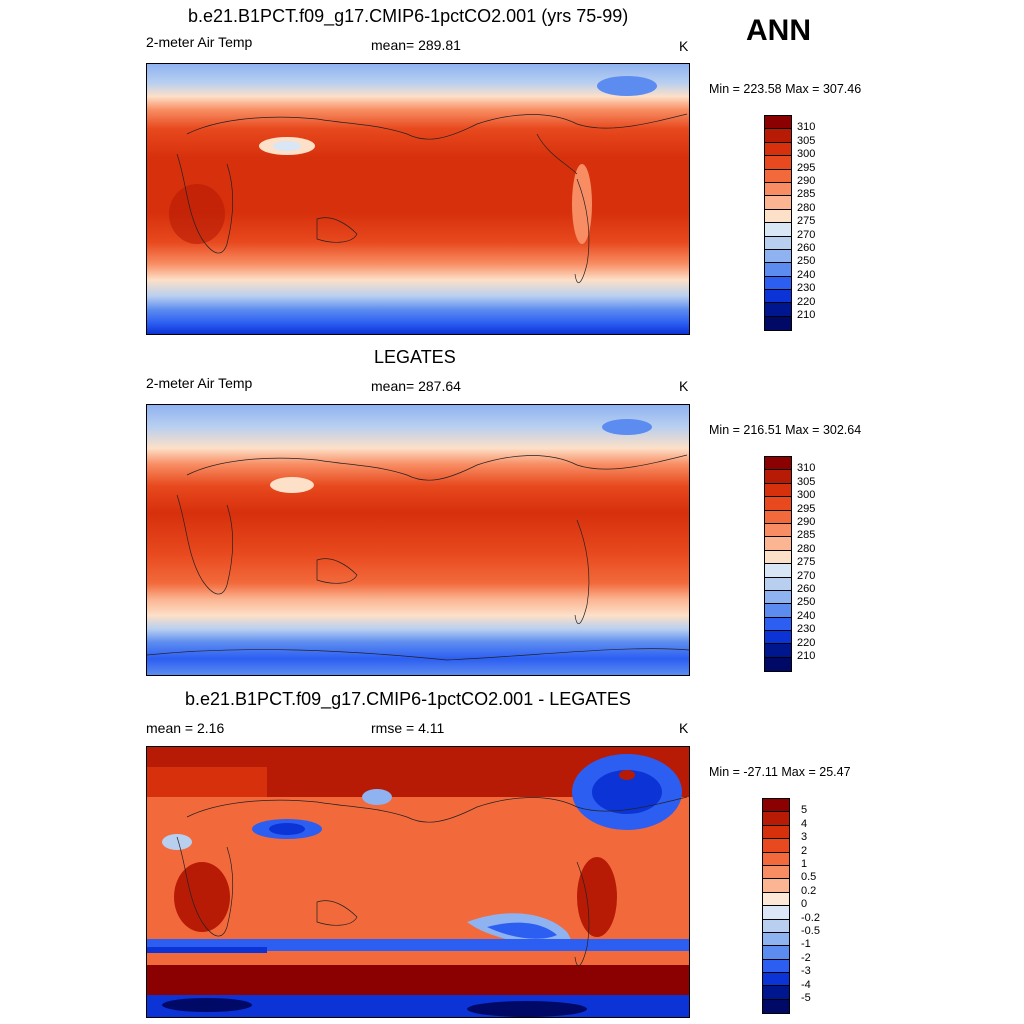 This screenshot has height=1024, width=1024. What do you see at coordinates (806, 140) in the screenshot?
I see `panel1-colorbar-tick-label: 305` at bounding box center [806, 140].